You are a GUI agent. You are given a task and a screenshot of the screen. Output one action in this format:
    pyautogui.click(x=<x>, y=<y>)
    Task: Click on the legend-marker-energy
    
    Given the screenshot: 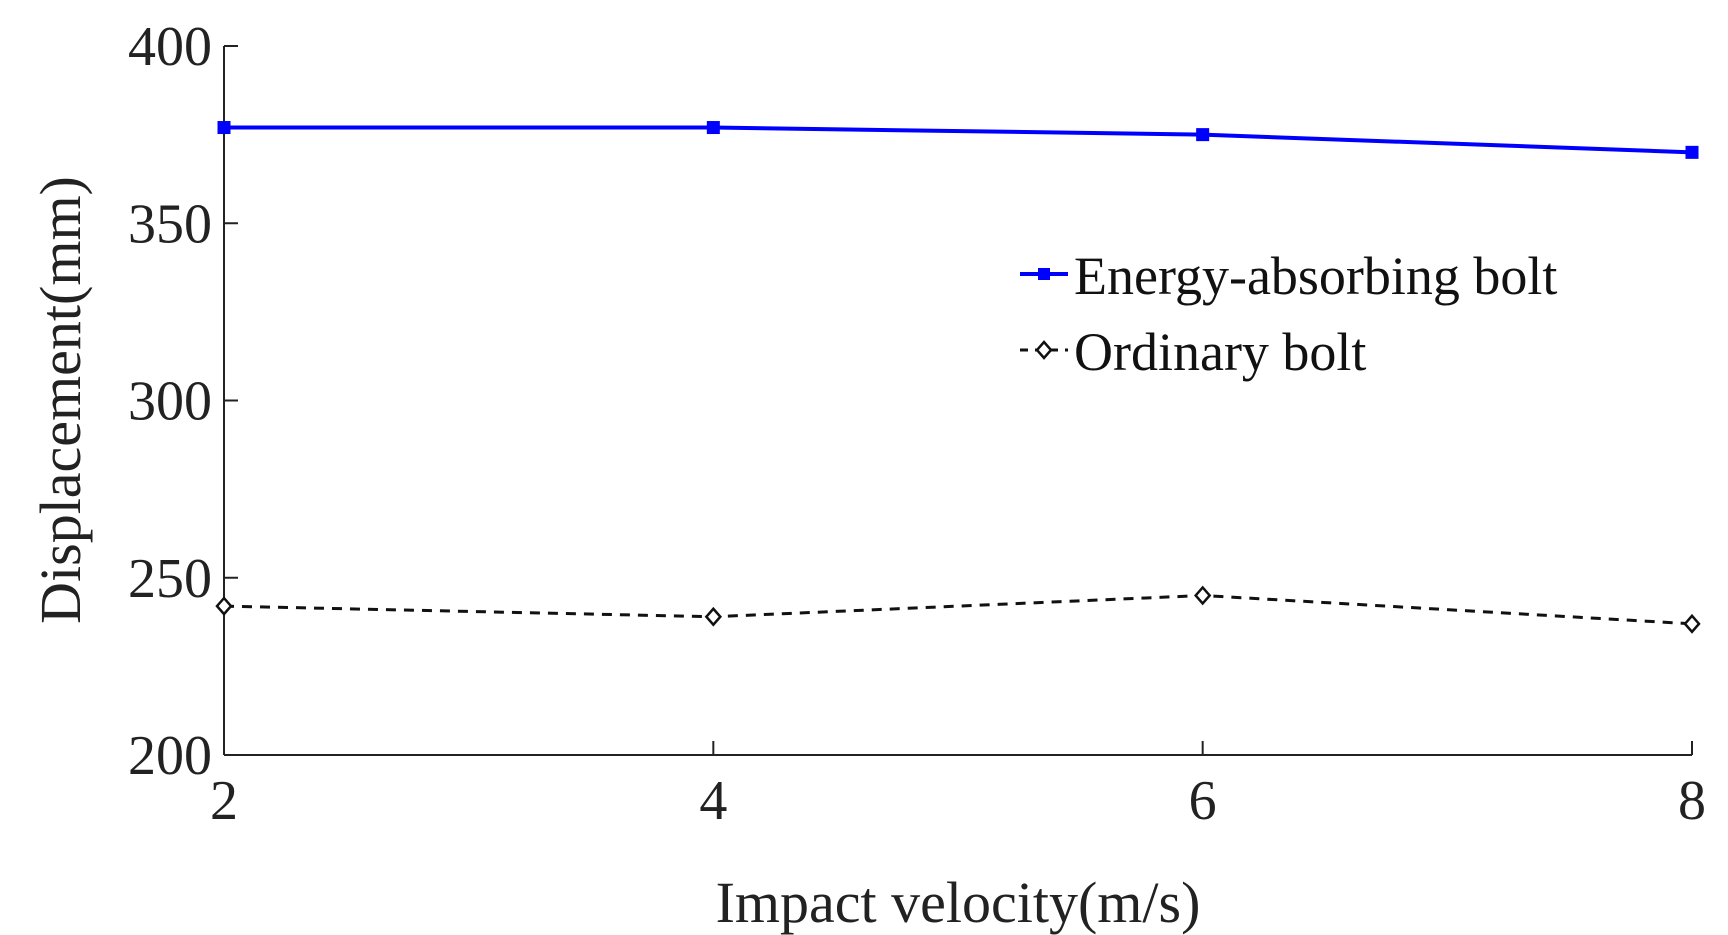 What is the action you would take?
    pyautogui.click(x=1044, y=274)
    